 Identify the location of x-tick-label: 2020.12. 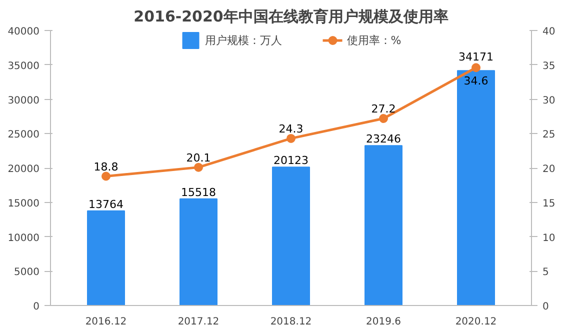
(476, 321).